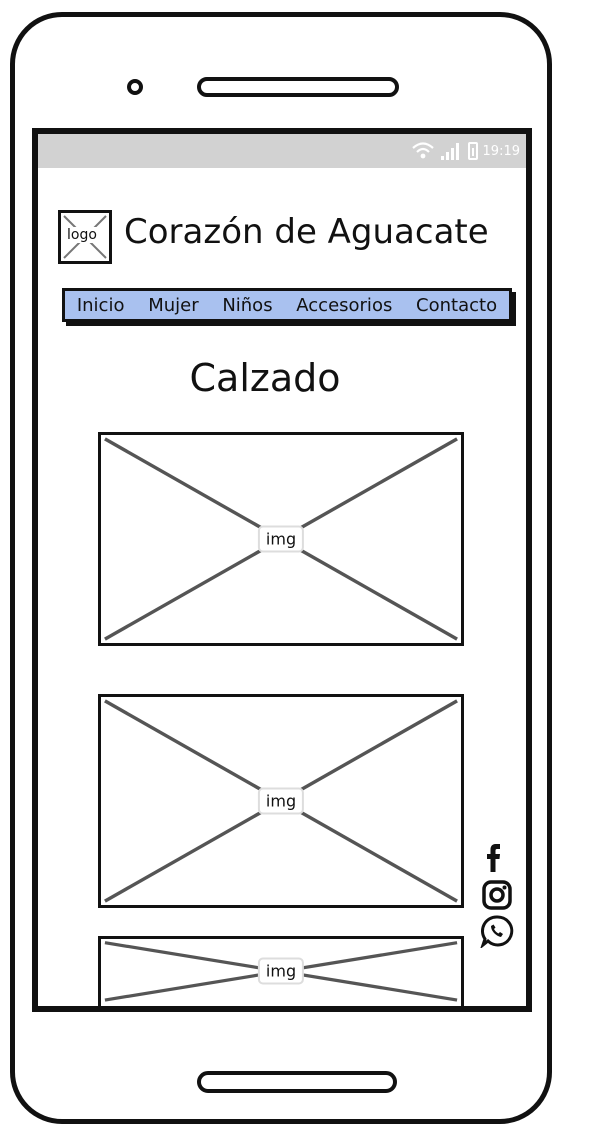 The width and height of the screenshot is (590, 1148). Describe the element at coordinates (82, 235) in the screenshot. I see `logo-label: logo` at that location.